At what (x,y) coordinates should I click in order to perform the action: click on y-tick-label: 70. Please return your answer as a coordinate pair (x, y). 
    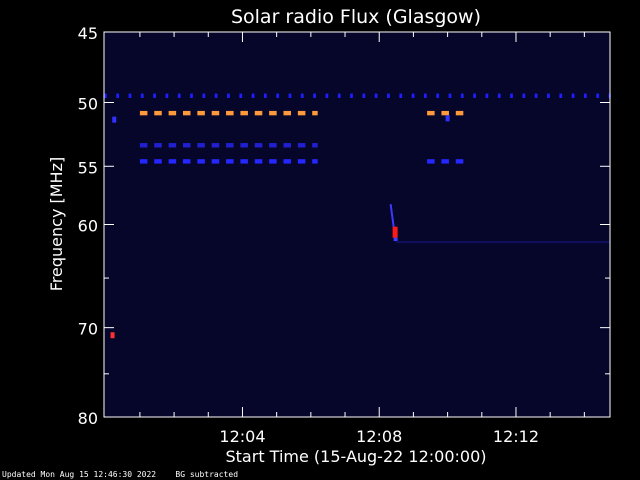
    Looking at the image, I should click on (88, 329).